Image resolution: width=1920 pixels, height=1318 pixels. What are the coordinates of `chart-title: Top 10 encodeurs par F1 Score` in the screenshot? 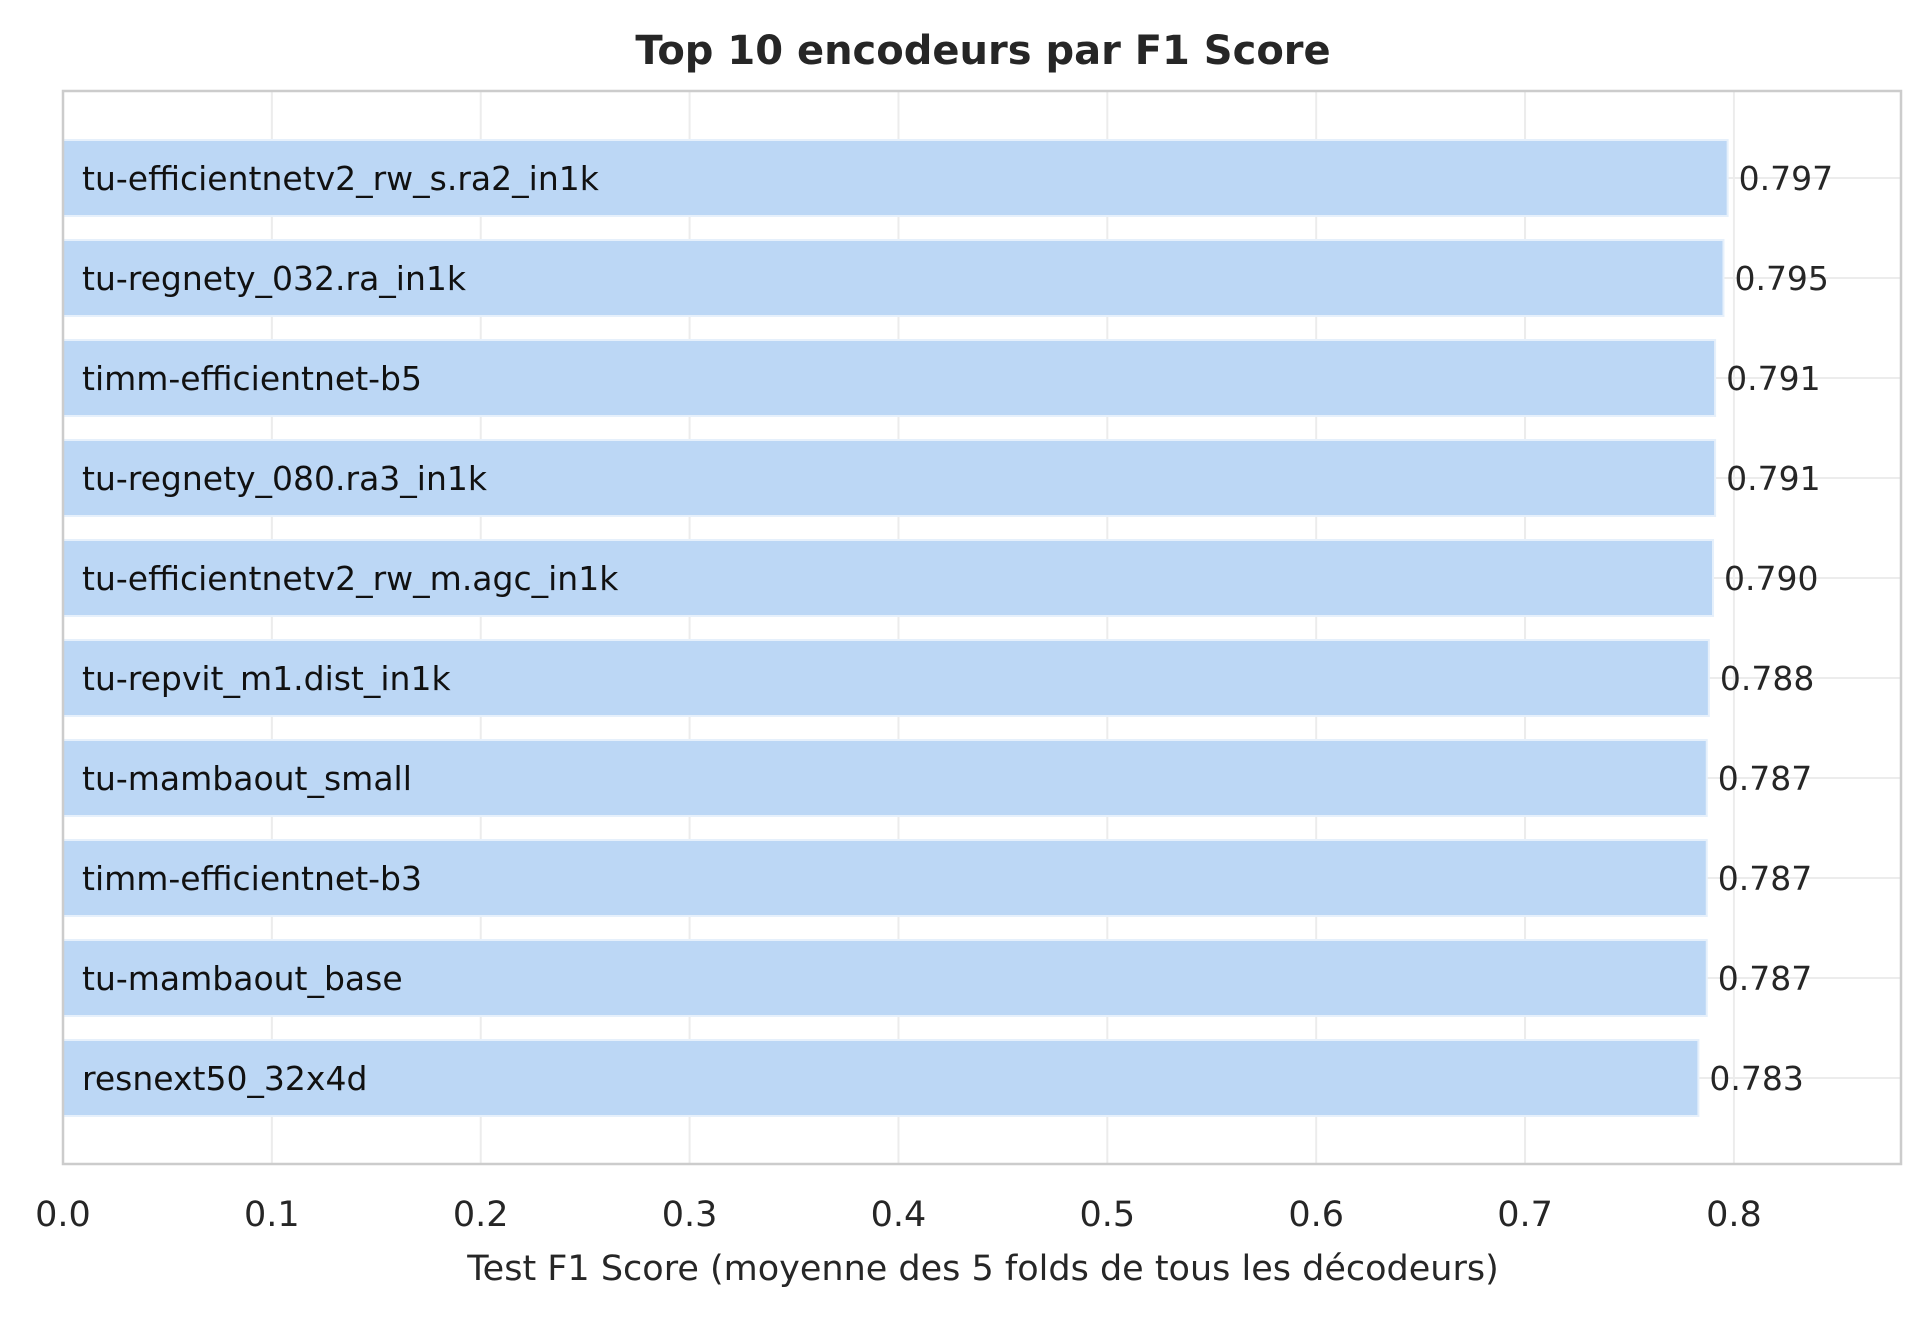 It's located at (982, 51).